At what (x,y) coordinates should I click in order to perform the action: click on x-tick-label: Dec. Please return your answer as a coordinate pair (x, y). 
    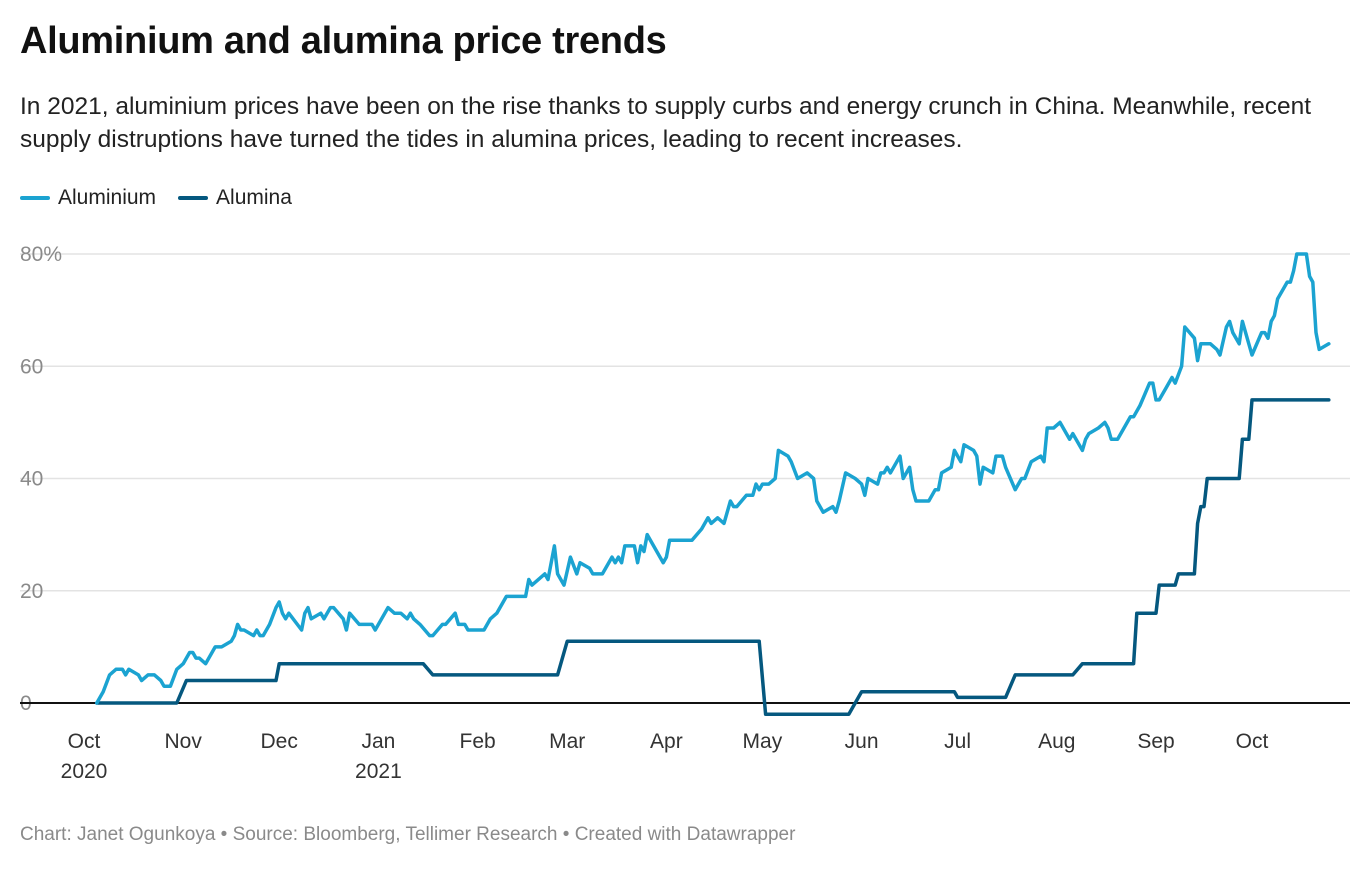
    Looking at the image, I should click on (279, 741).